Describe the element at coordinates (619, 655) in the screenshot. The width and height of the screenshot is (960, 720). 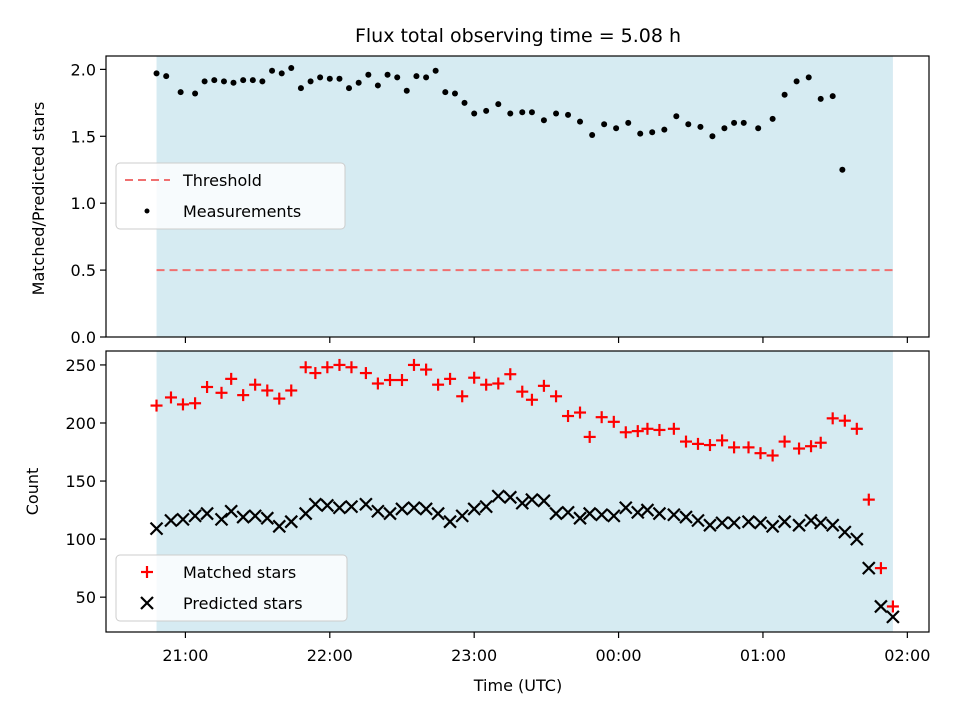
I see `xtick-label: 00:00` at that location.